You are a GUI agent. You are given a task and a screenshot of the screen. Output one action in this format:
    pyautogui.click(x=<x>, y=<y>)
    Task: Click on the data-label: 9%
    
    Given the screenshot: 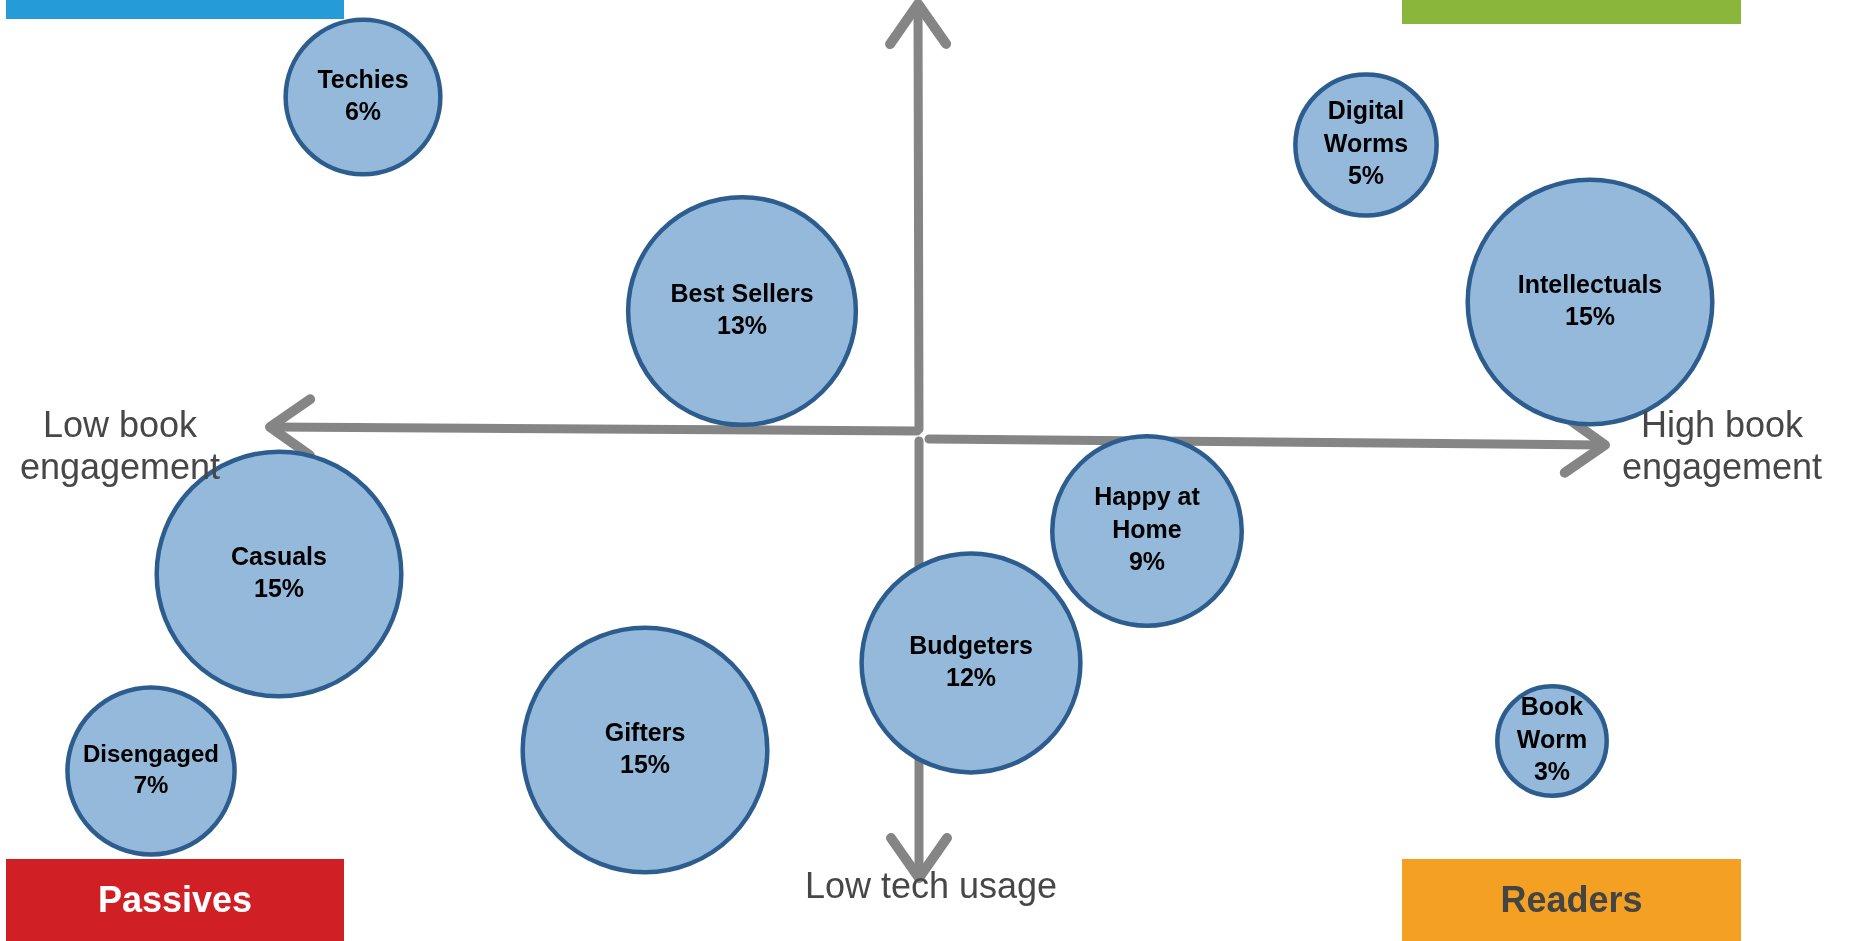 What is the action you would take?
    pyautogui.click(x=1147, y=561)
    